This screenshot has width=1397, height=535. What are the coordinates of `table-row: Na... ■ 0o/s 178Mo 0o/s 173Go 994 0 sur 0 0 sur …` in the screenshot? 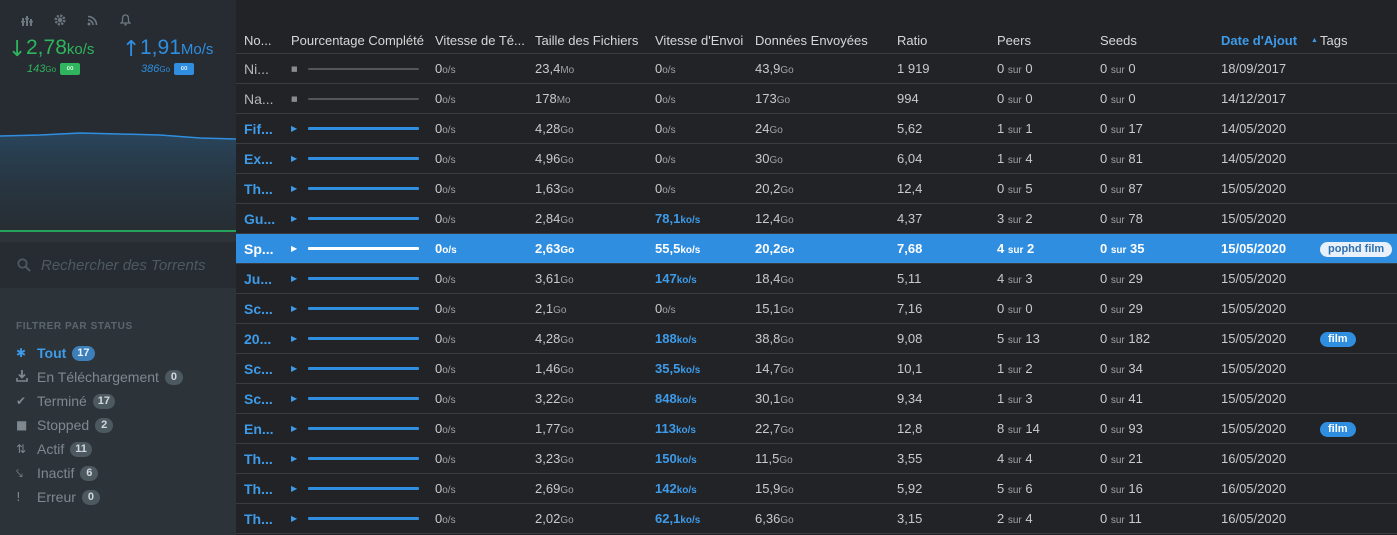 It's located at (816, 99).